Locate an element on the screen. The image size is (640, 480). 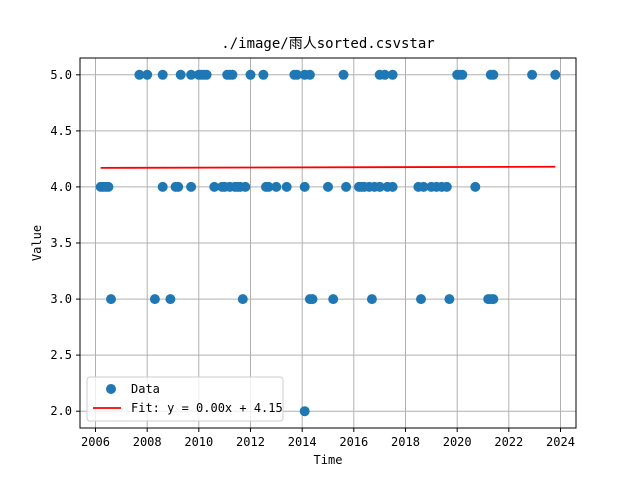
fit-line is located at coordinates (328, 167).